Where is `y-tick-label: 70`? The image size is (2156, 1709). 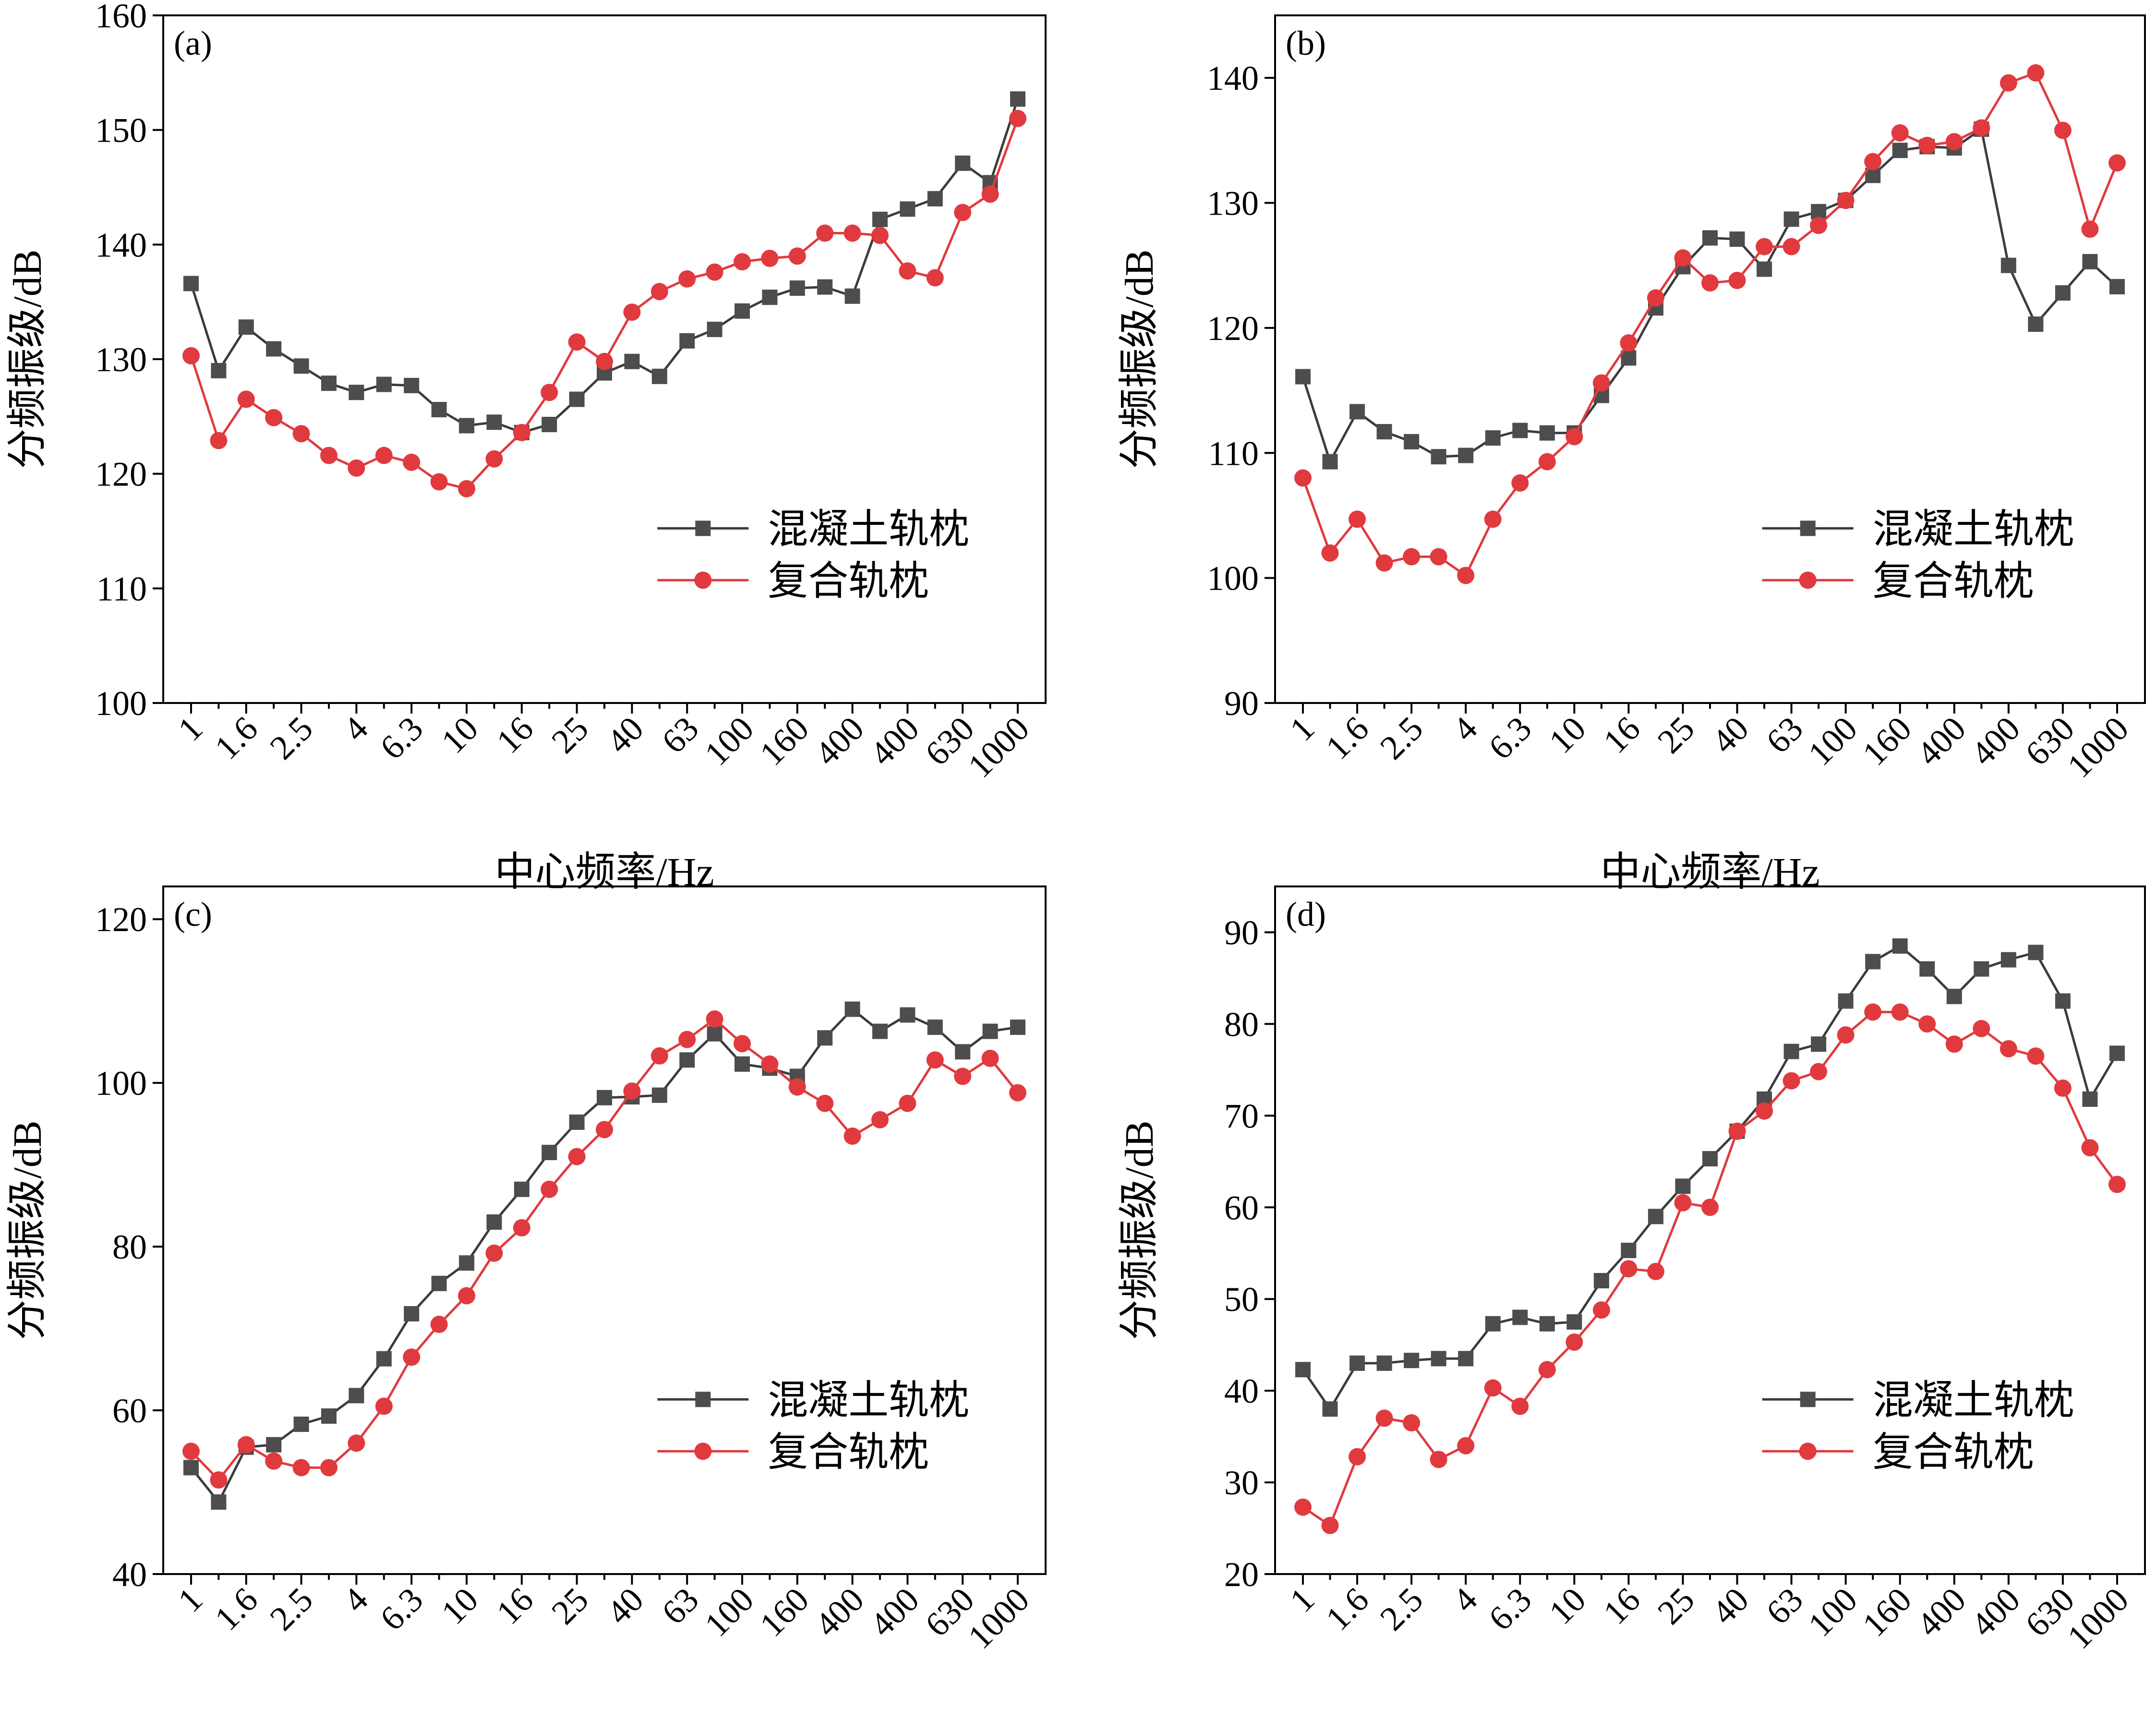 y-tick-label: 70 is located at coordinates (1241, 1116).